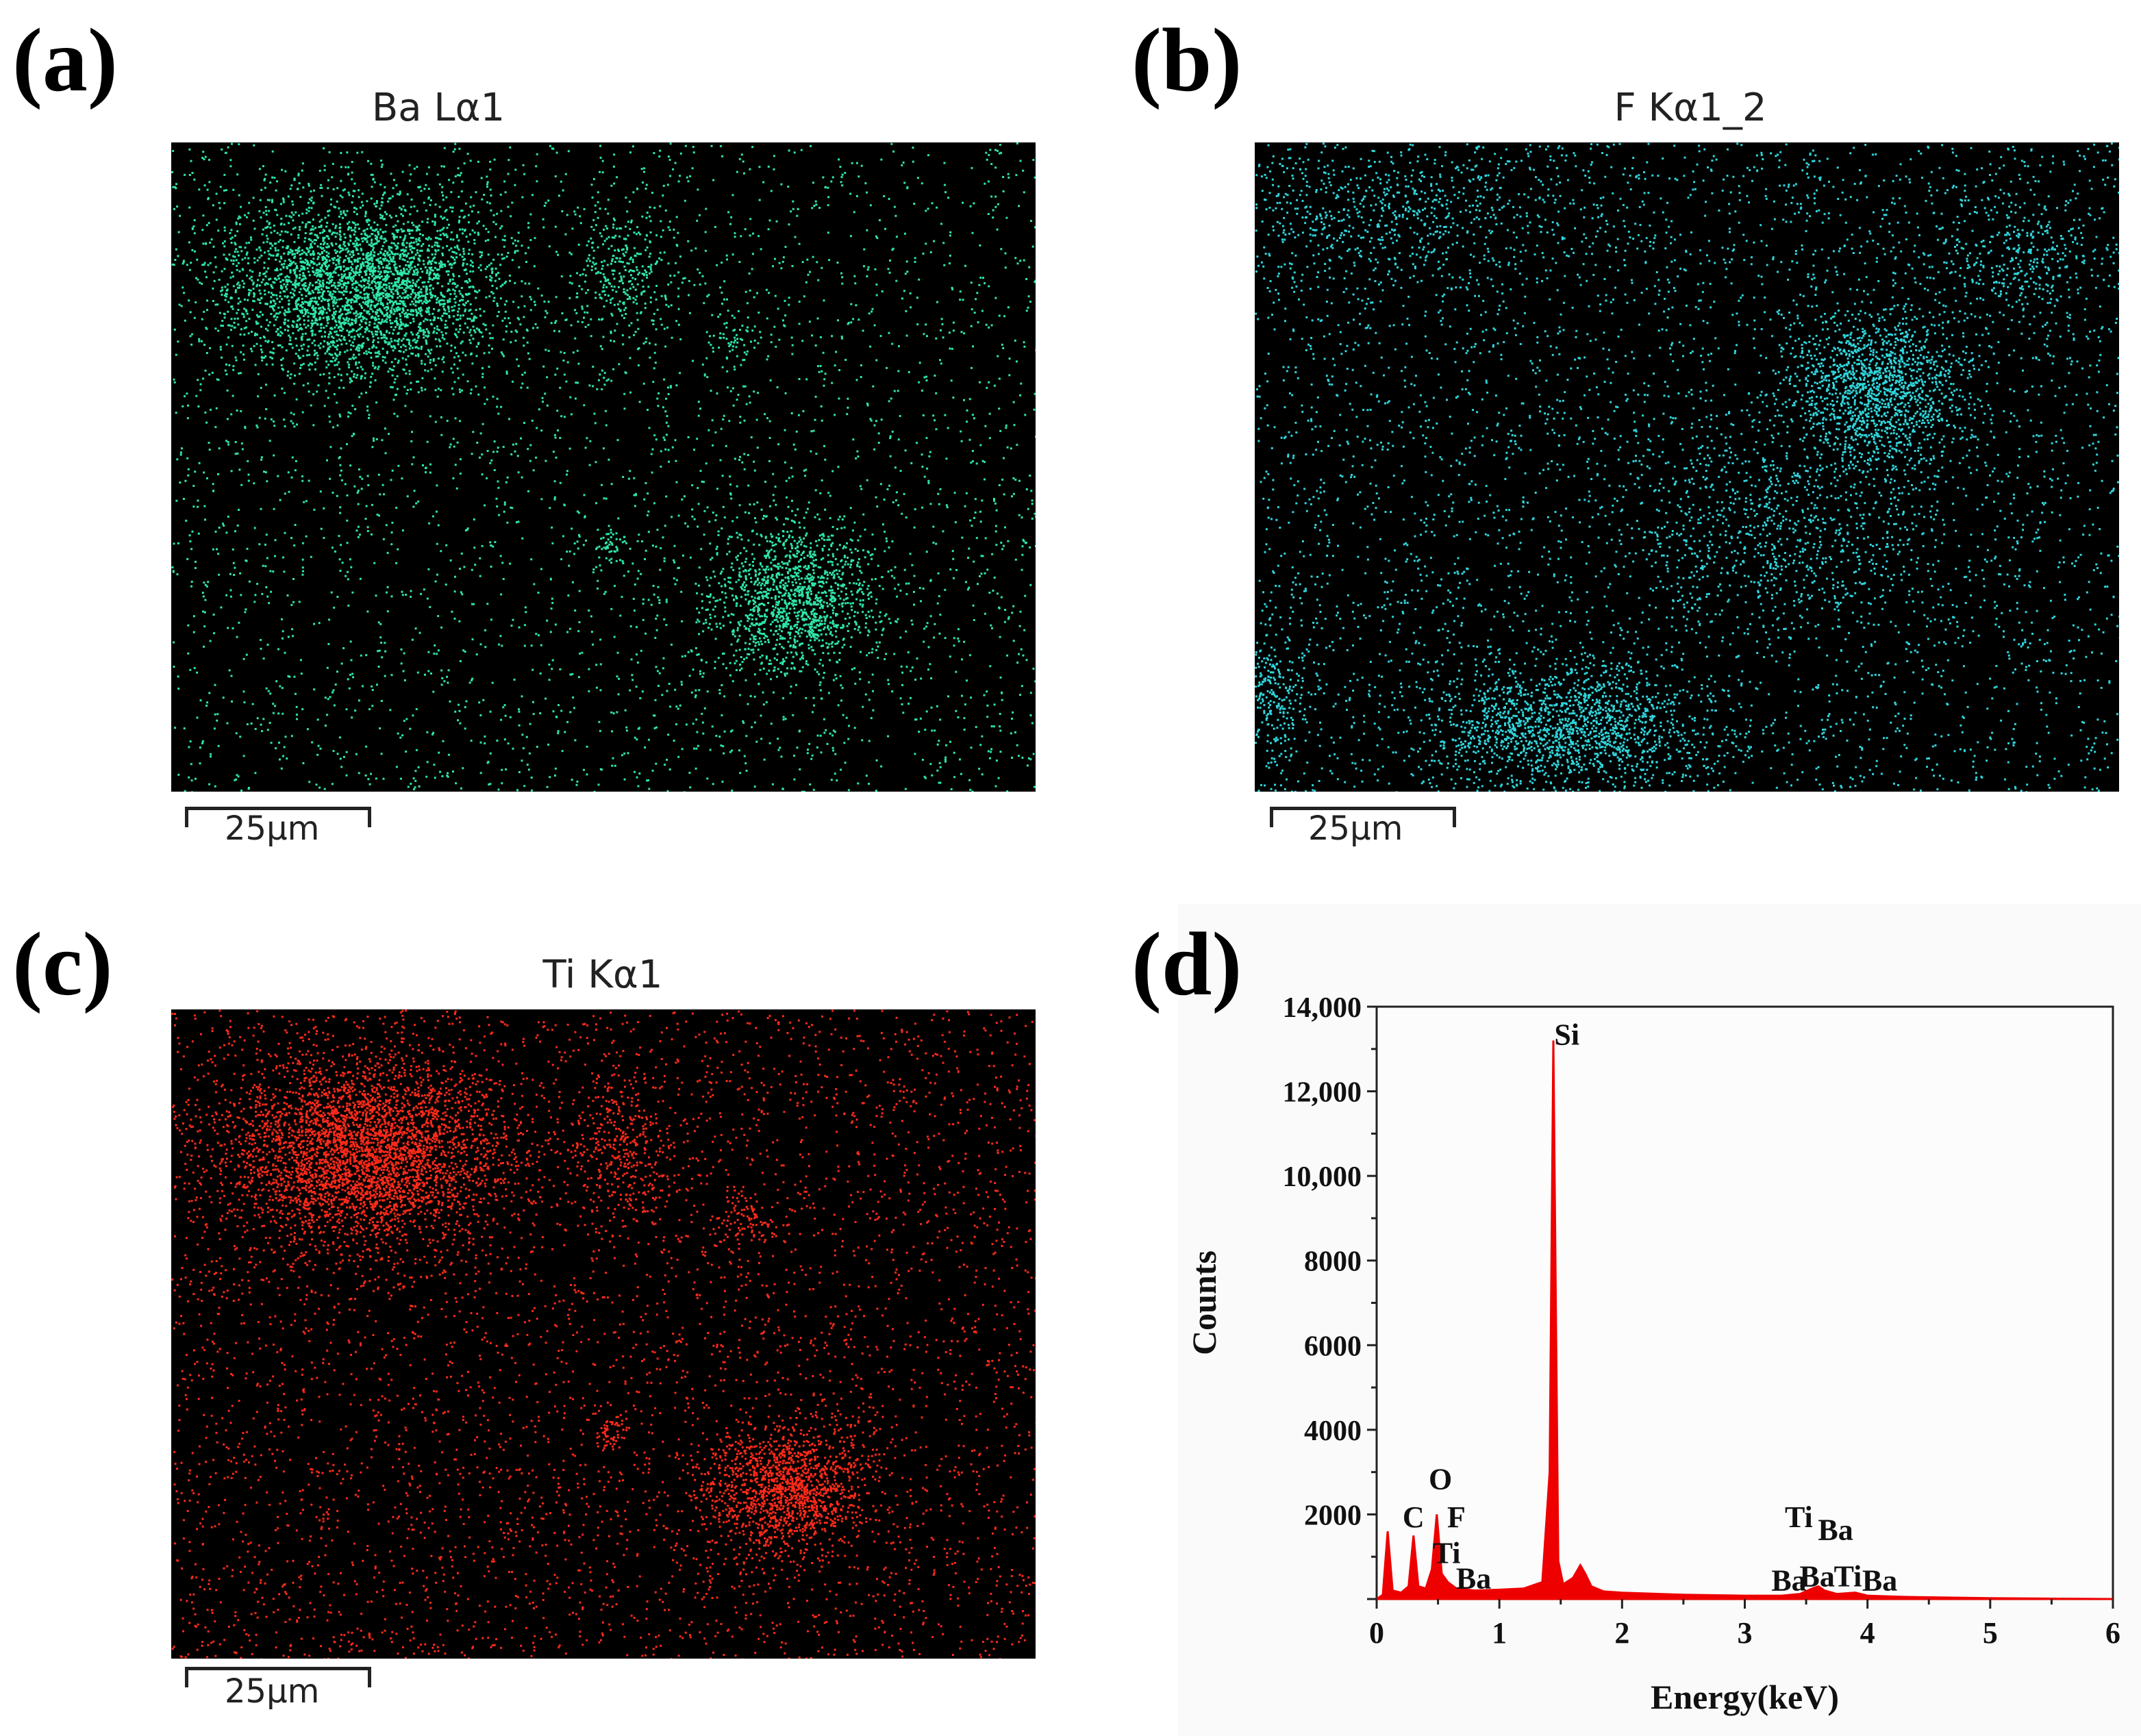 Image resolution: width=2141 pixels, height=1736 pixels. What do you see at coordinates (1621, 1633) in the screenshot?
I see `x-tick-label: 2` at bounding box center [1621, 1633].